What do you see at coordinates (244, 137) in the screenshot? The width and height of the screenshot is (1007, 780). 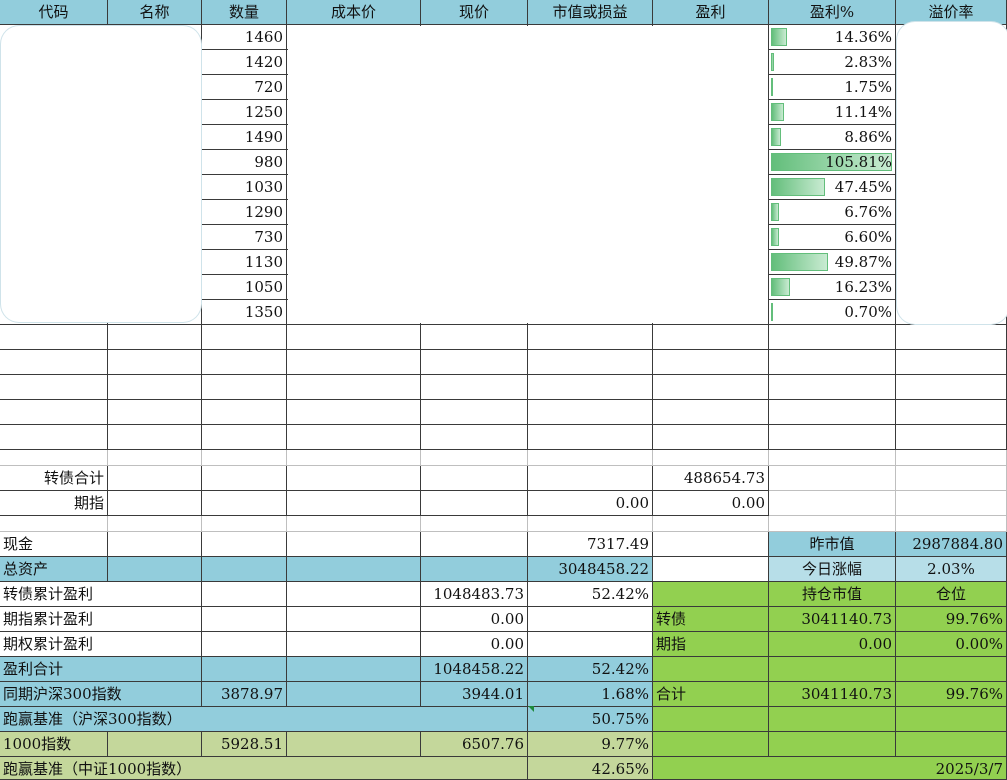 I see `qty-cell: 1490` at bounding box center [244, 137].